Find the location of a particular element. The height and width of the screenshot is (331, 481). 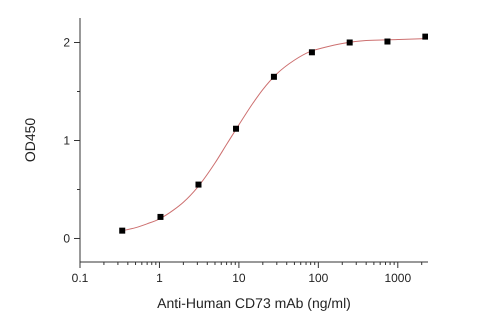

y-tick-label: 2 is located at coordinates (66, 43).